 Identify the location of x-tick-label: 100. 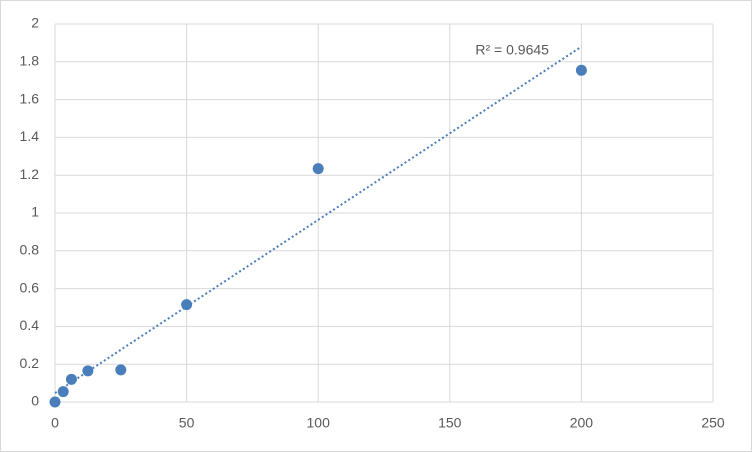
(319, 423).